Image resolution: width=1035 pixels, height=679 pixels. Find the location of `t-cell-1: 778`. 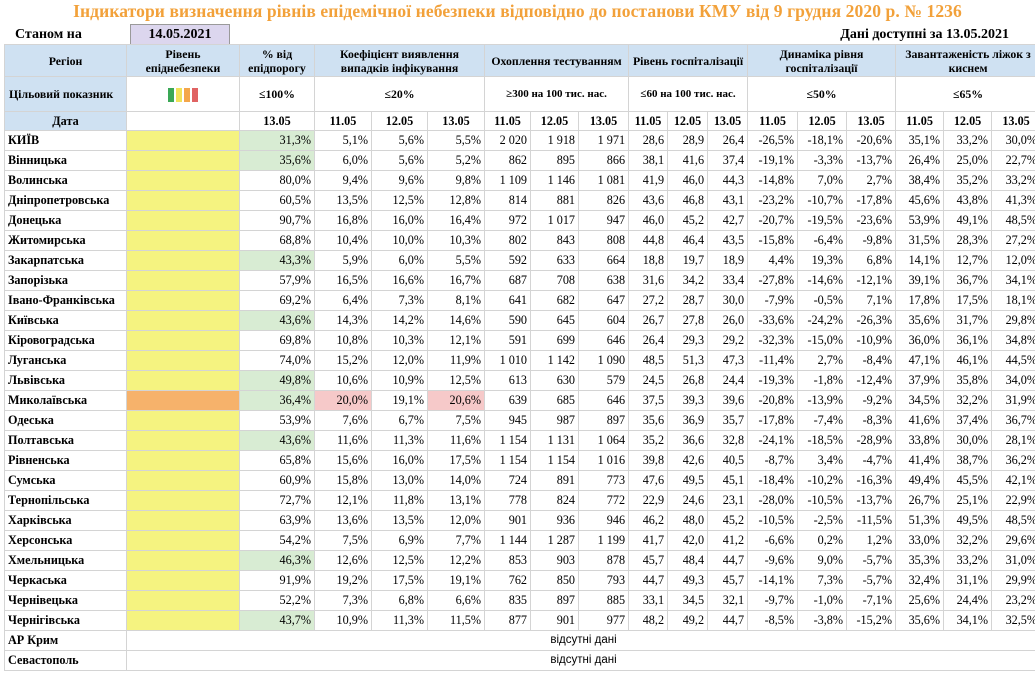

t-cell-1: 778 is located at coordinates (508, 500).